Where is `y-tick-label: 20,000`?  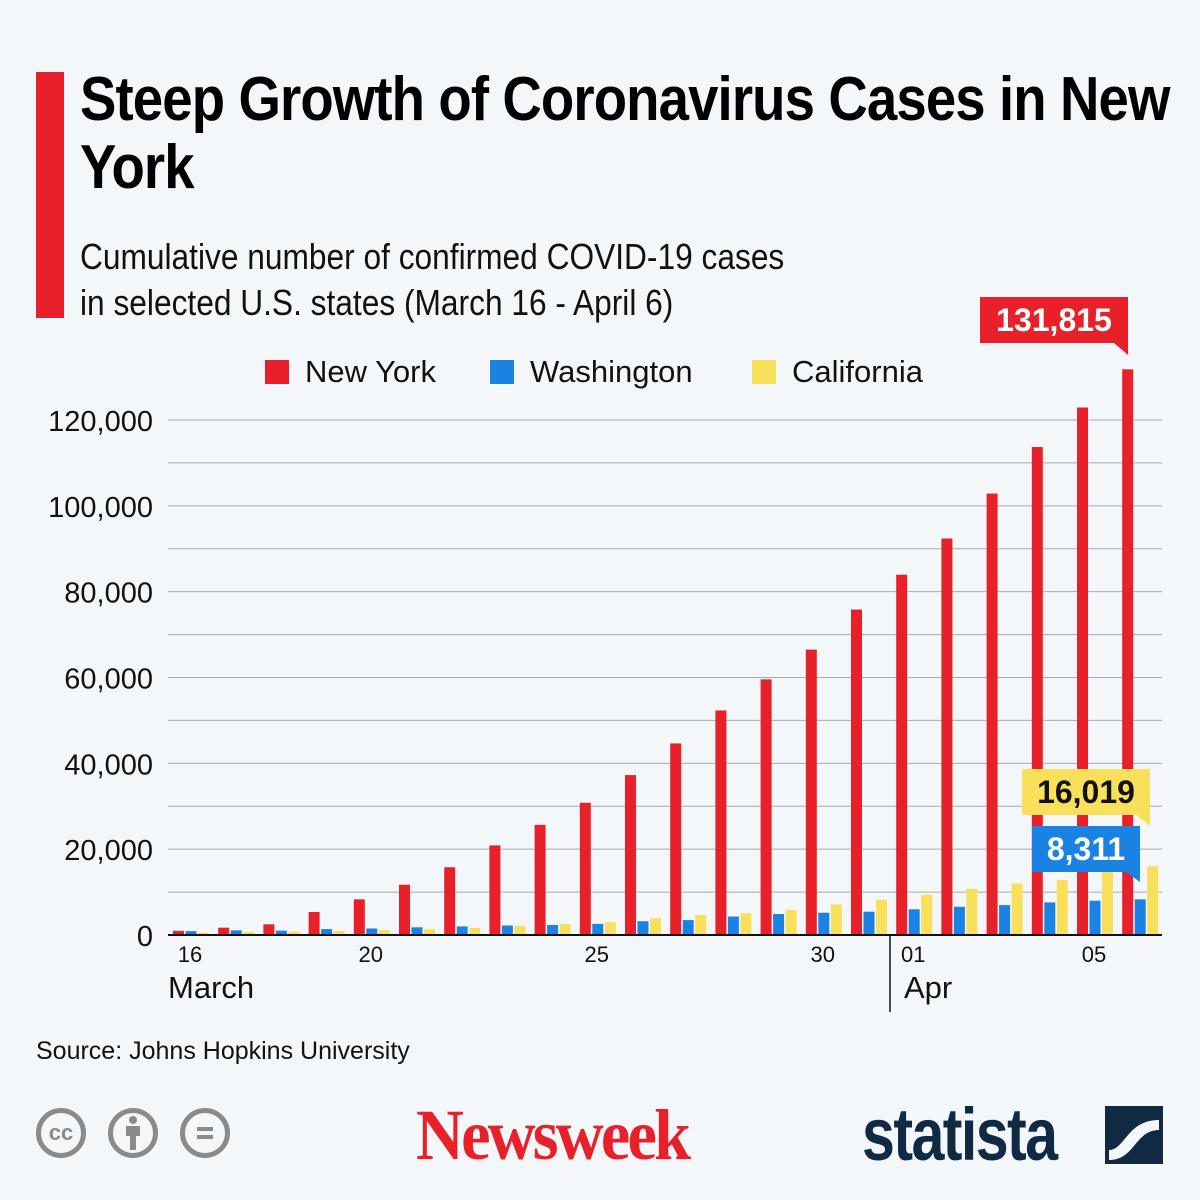 y-tick-label: 20,000 is located at coordinates (108, 851).